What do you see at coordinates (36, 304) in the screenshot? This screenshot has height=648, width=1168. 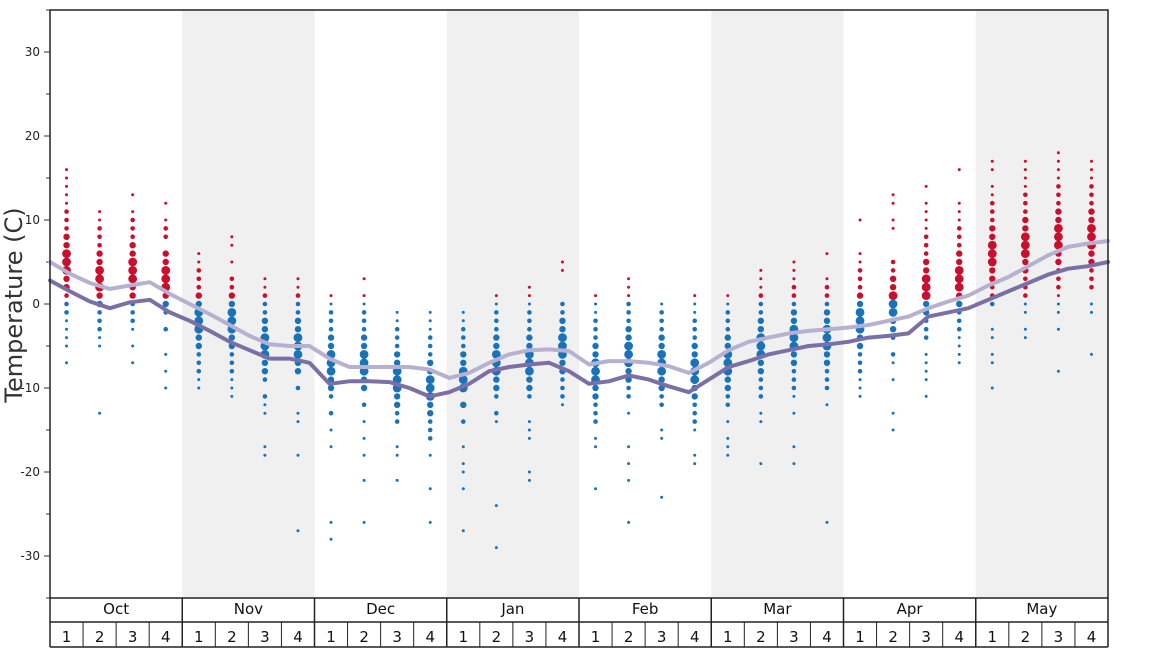 I see `y-tick-label: 0` at bounding box center [36, 304].